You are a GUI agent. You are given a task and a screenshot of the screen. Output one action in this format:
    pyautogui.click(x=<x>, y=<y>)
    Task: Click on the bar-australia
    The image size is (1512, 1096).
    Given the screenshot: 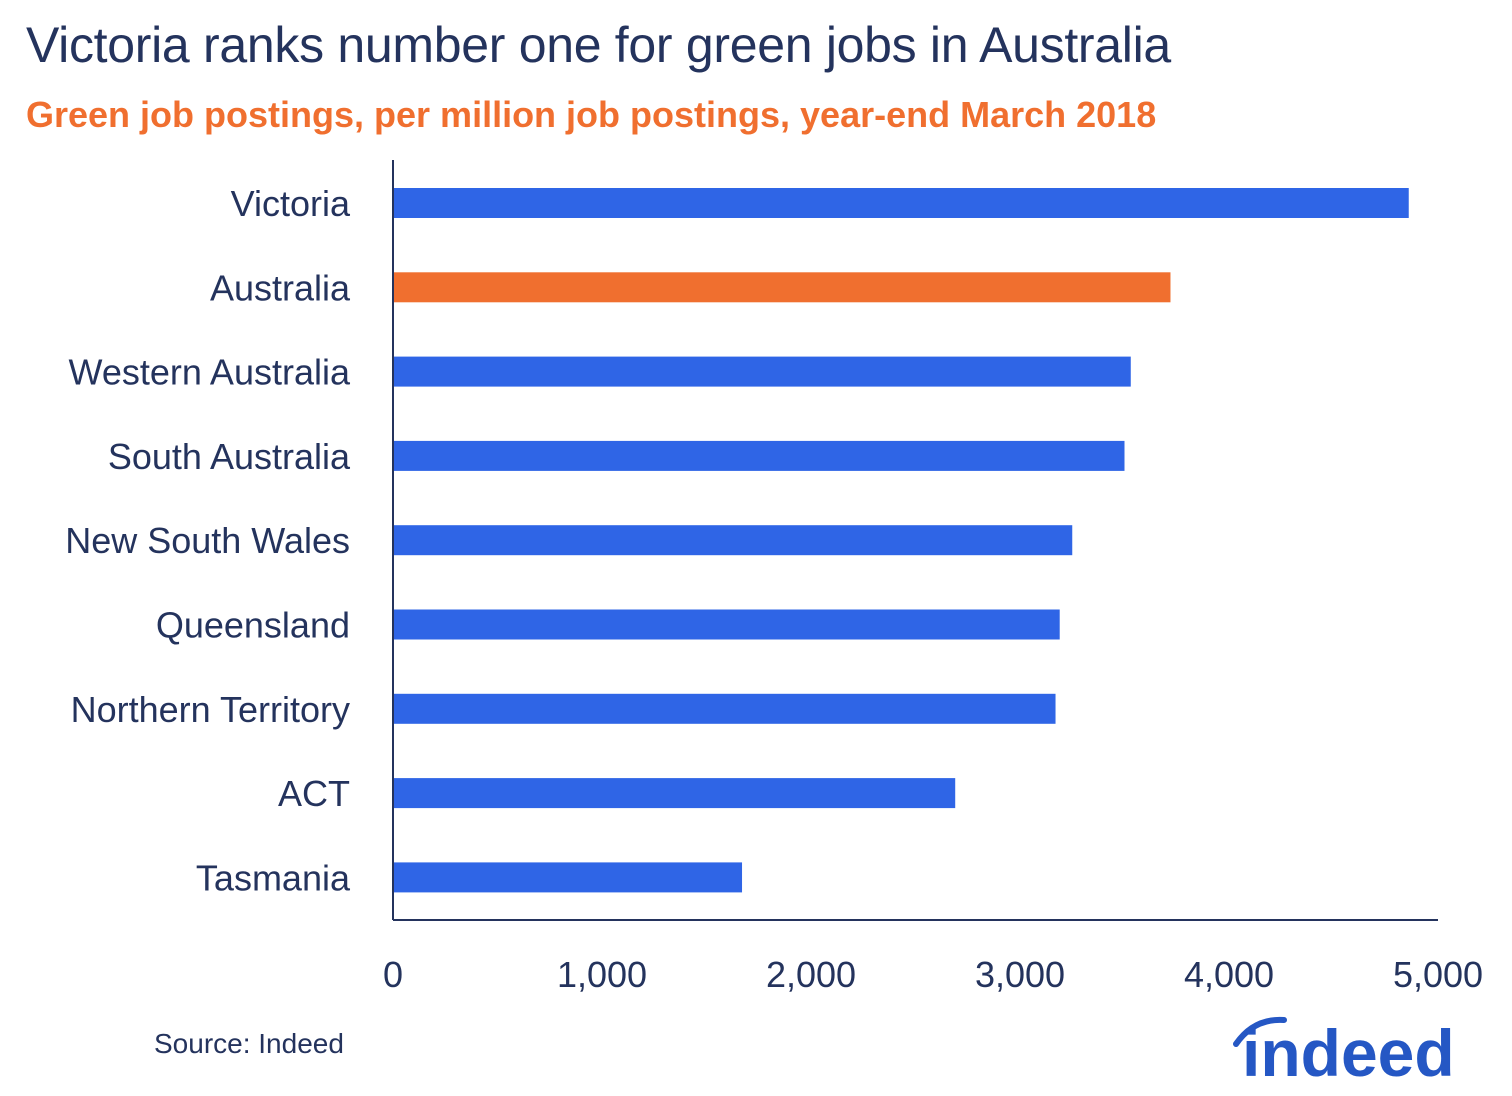 What is the action you would take?
    pyautogui.click(x=782, y=287)
    